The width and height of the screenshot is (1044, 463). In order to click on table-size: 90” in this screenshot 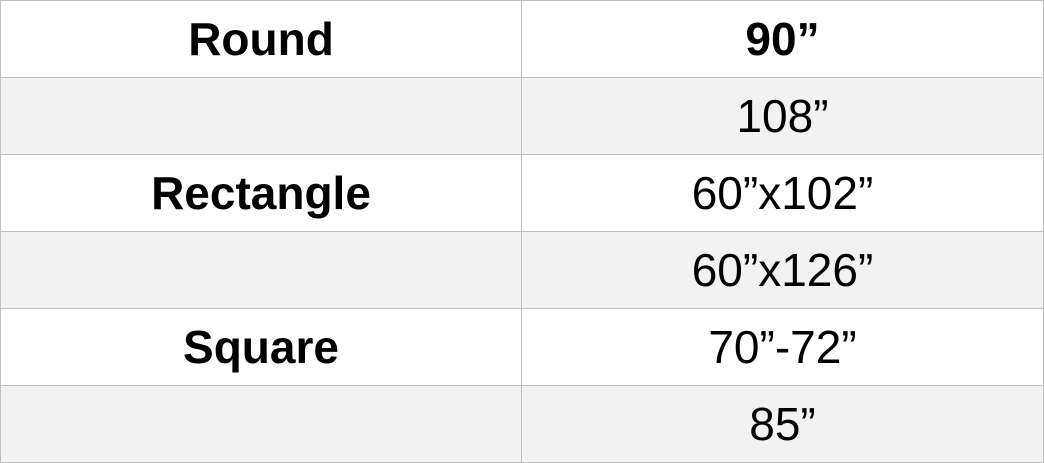, I will do `click(782, 39)`.